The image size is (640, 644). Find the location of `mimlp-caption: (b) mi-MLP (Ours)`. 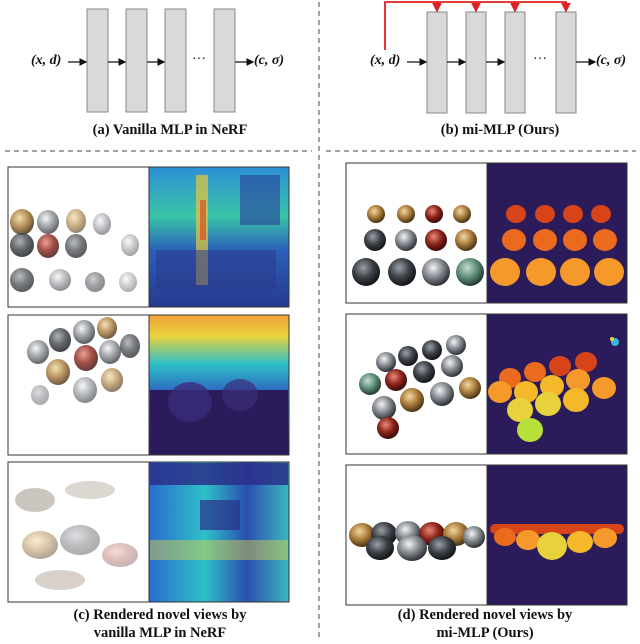

mimlp-caption: (b) mi-MLP (Ours) is located at coordinates (500, 130).